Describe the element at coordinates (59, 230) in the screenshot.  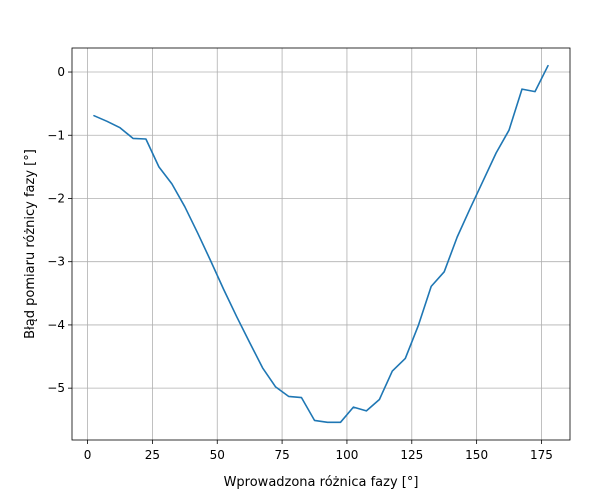
I see `y-axis: 0 −1 −2 −3 −4 −5` at that location.